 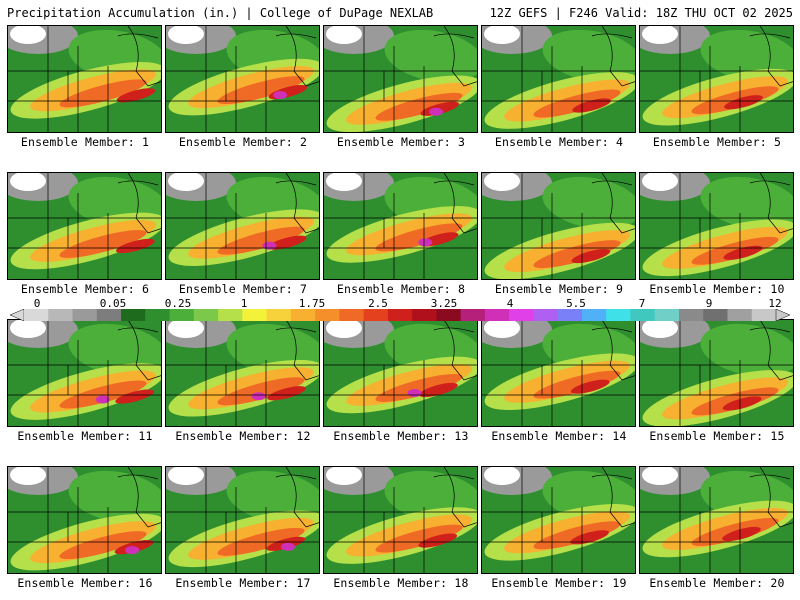 What do you see at coordinates (312, 303) in the screenshot?
I see `colorbar-label: 1.75` at bounding box center [312, 303].